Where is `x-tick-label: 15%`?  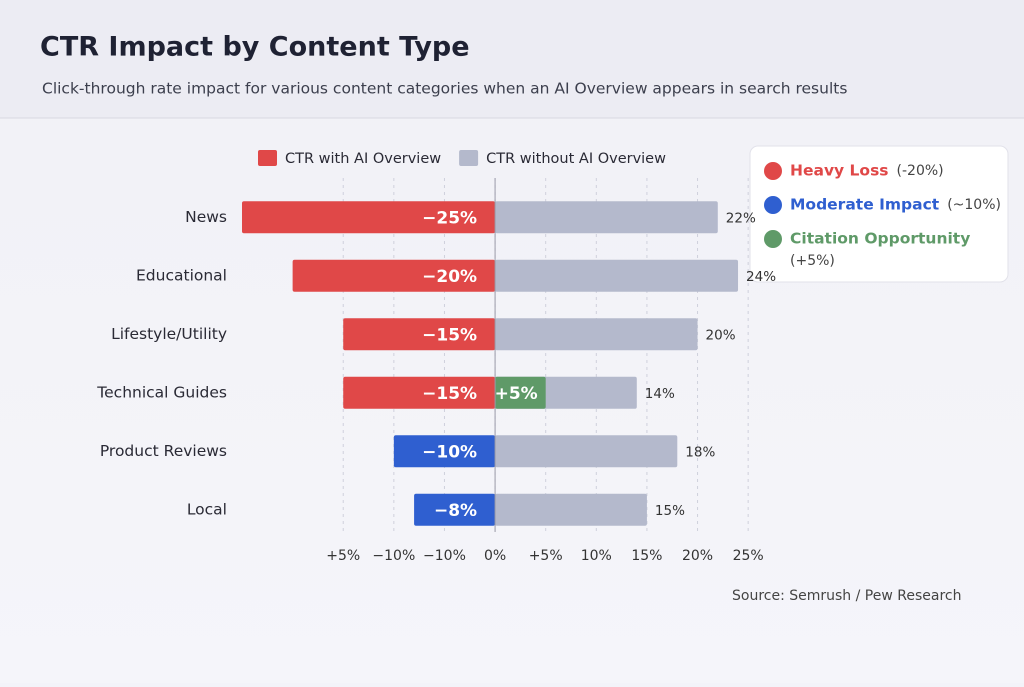
x-tick-label: 15% is located at coordinates (646, 556).